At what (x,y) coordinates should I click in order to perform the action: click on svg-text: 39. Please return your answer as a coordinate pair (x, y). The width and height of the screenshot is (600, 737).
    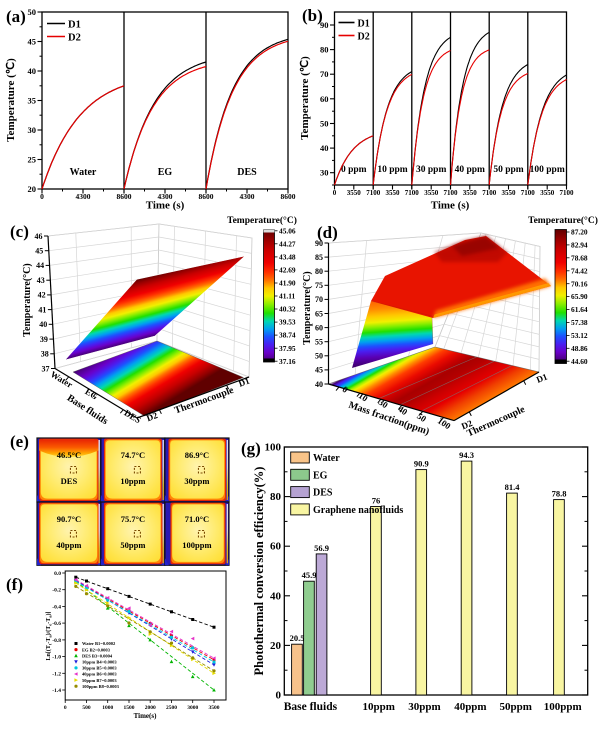
    Looking at the image, I should click on (44, 339).